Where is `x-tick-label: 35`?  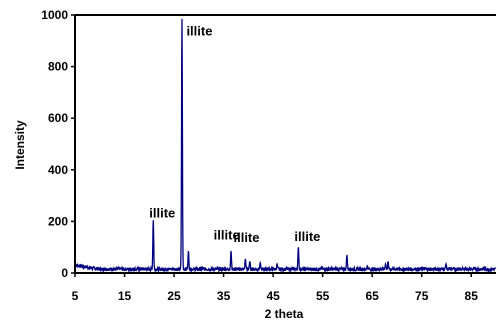 x-tick-label: 35 is located at coordinates (224, 296).